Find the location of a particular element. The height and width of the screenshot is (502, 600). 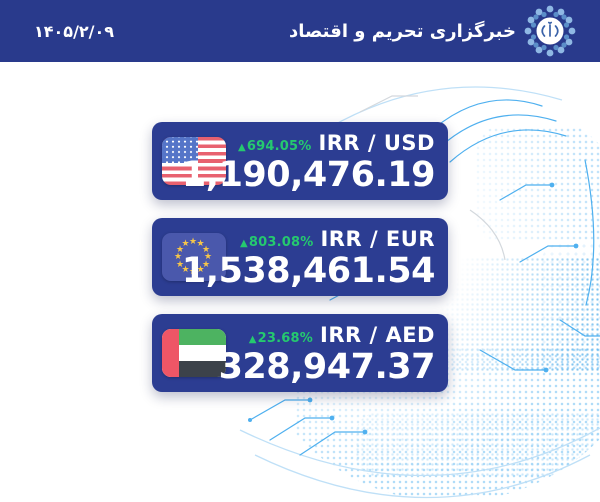

rate-text: ▲803.08% IRR / EUR 1,538,461.54 is located at coordinates (308, 259).